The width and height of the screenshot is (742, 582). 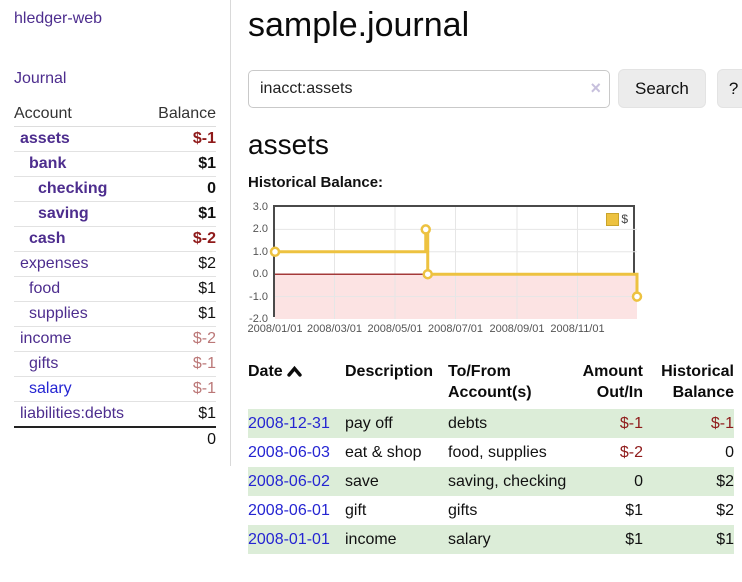 I want to click on register-header-date: Date, so click(x=296, y=384).